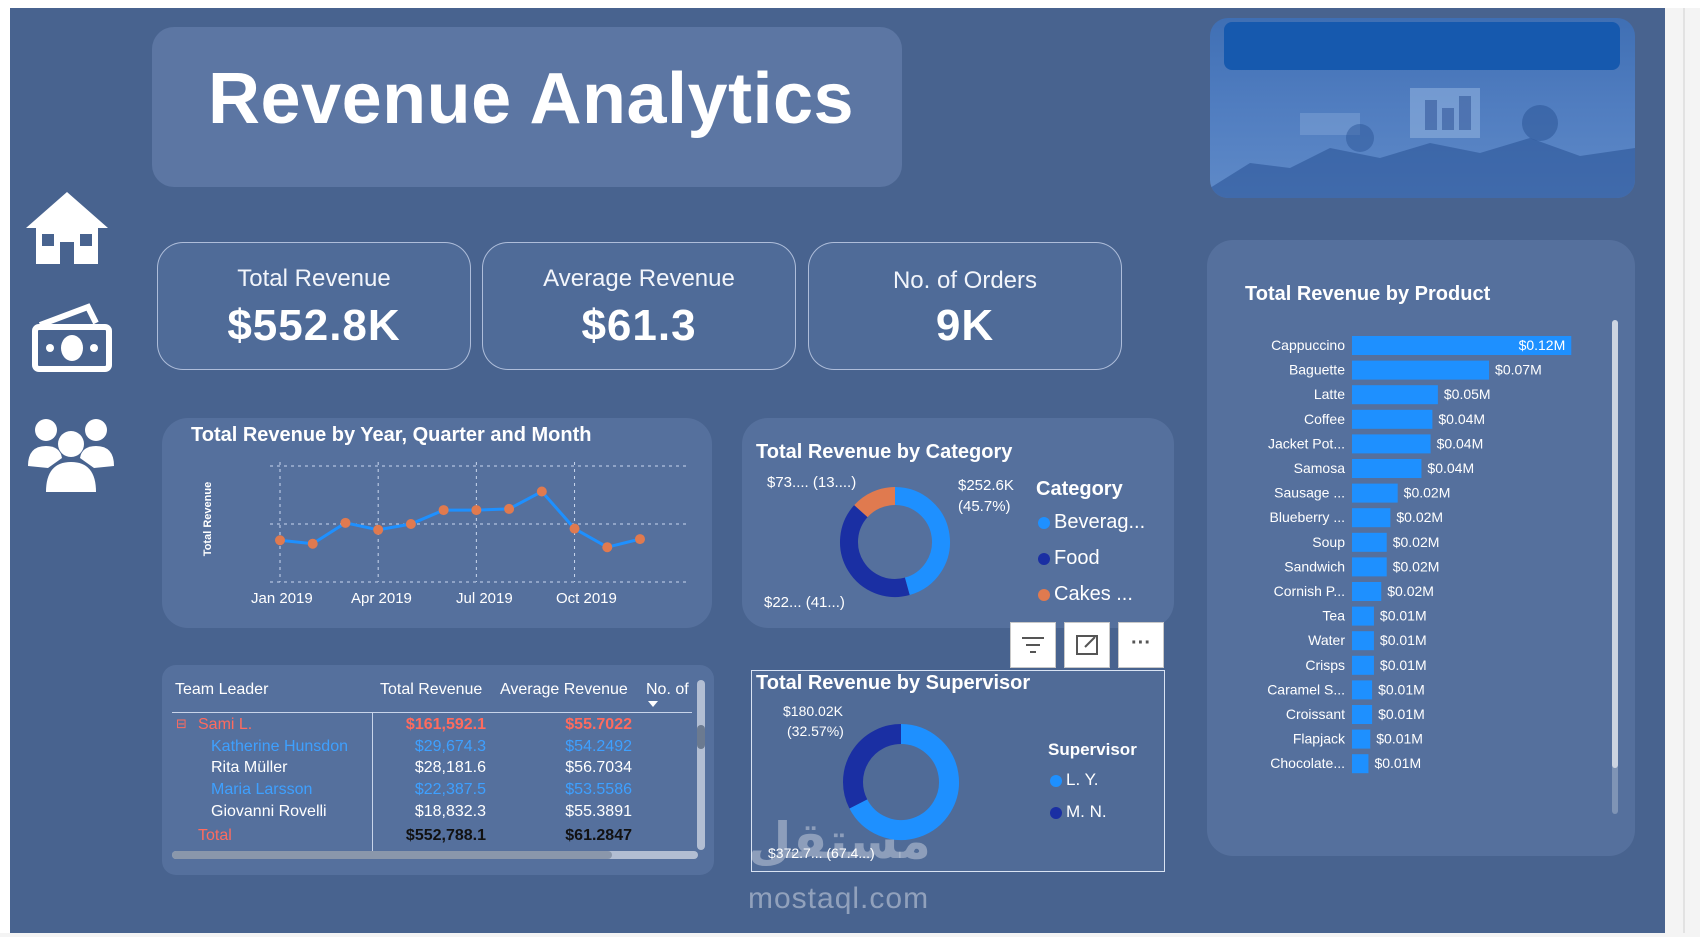 The width and height of the screenshot is (1700, 937). I want to click on col-header: Total Revenue, so click(431, 689).